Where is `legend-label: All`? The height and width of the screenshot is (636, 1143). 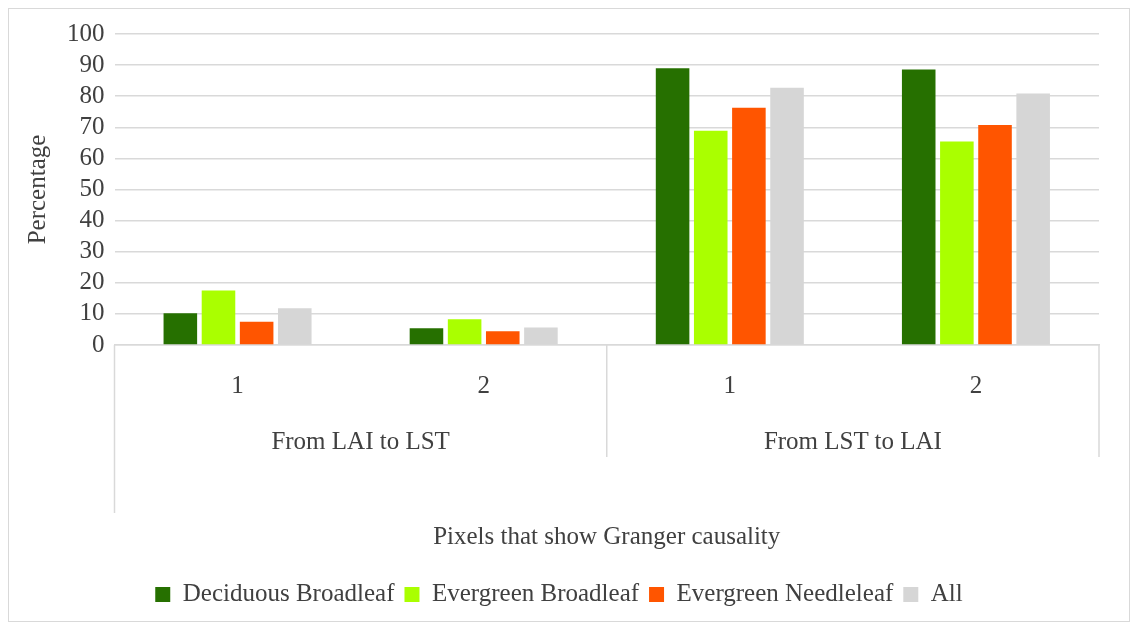
legend-label: All is located at coordinates (946, 593).